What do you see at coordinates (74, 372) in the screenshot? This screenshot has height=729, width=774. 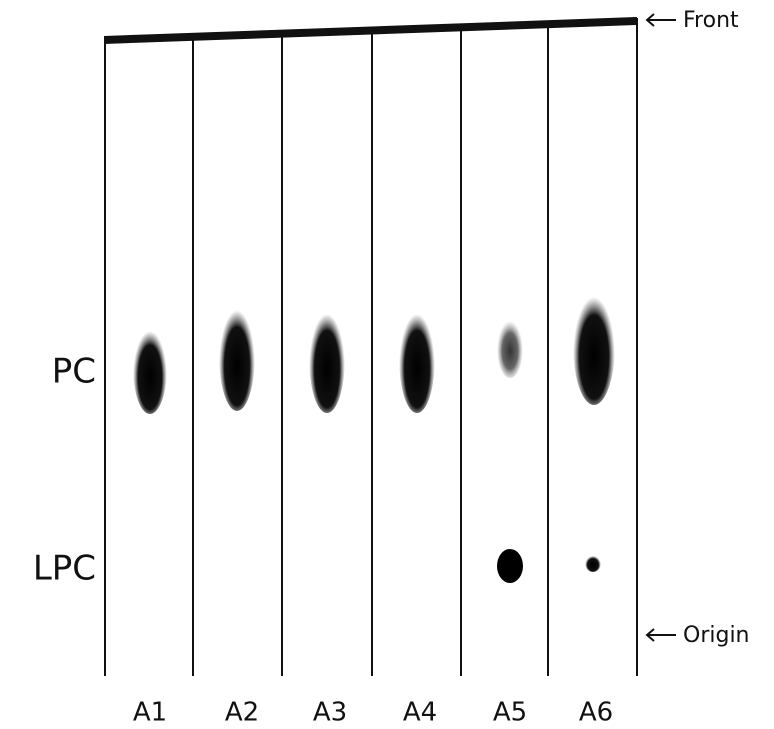 I see `pc-label: PC` at bounding box center [74, 372].